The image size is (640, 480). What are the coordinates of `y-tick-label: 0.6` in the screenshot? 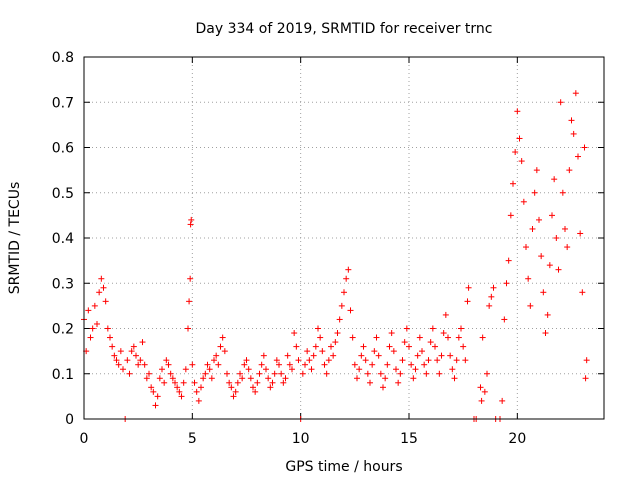 It's located at (63, 149).